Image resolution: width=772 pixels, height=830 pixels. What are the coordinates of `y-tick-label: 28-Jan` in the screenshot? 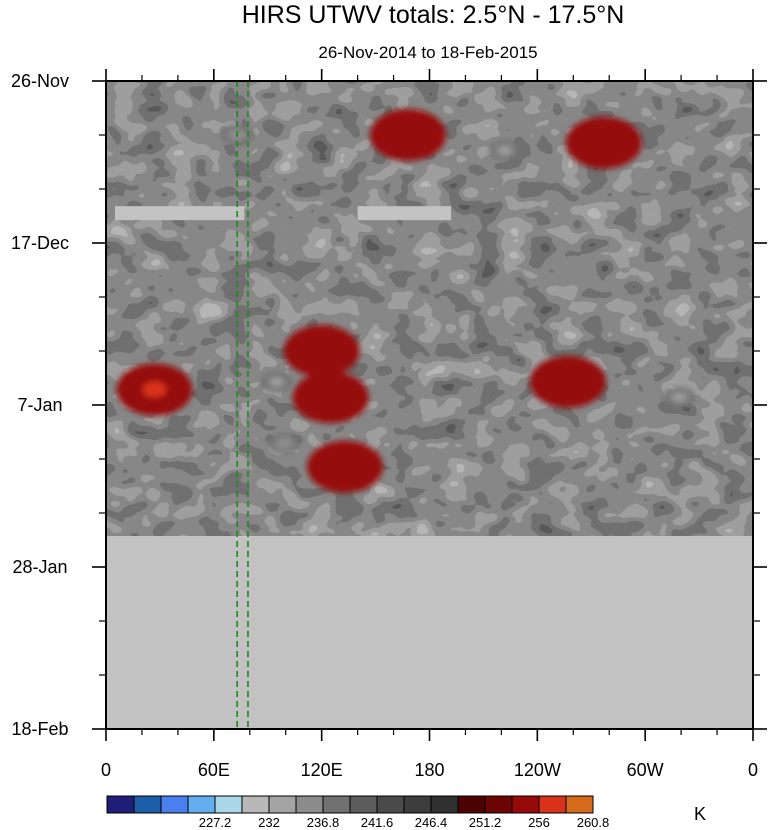 It's located at (39, 567).